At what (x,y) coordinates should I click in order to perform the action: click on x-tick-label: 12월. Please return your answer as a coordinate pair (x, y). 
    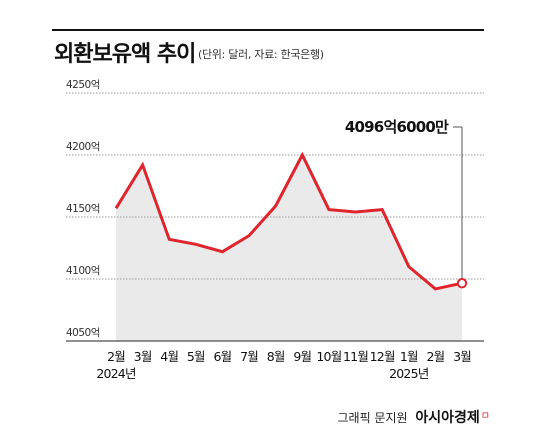
    Looking at the image, I should click on (382, 356).